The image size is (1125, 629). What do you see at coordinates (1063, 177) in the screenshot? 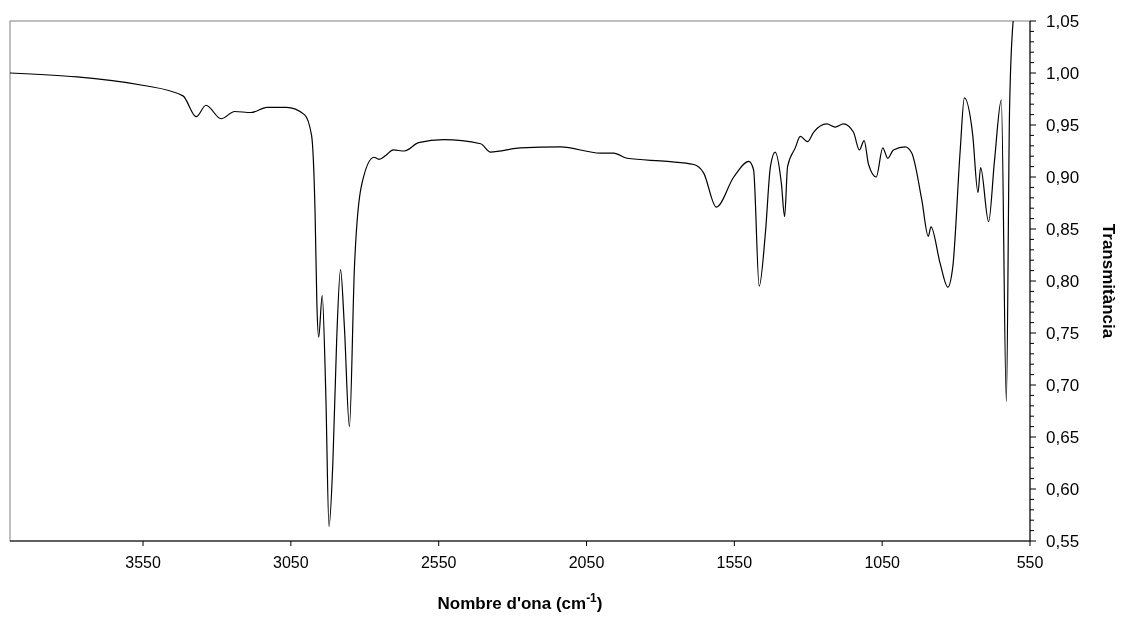
I see `y-tick-label: 0,90` at bounding box center [1063, 177].